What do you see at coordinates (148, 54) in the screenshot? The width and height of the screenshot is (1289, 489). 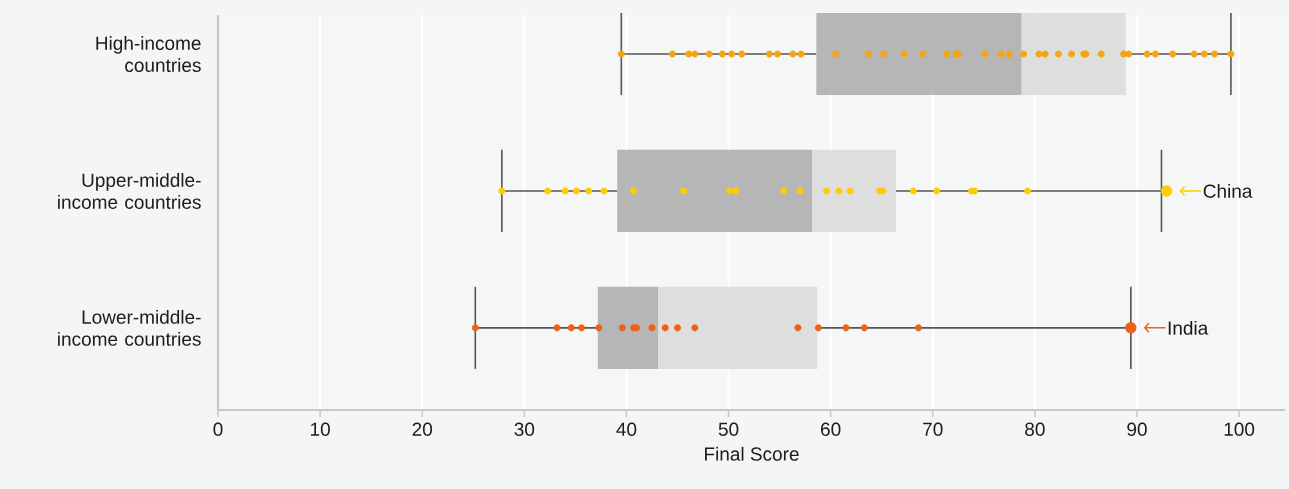 I see `y-tick-label: High-income countries` at bounding box center [148, 54].